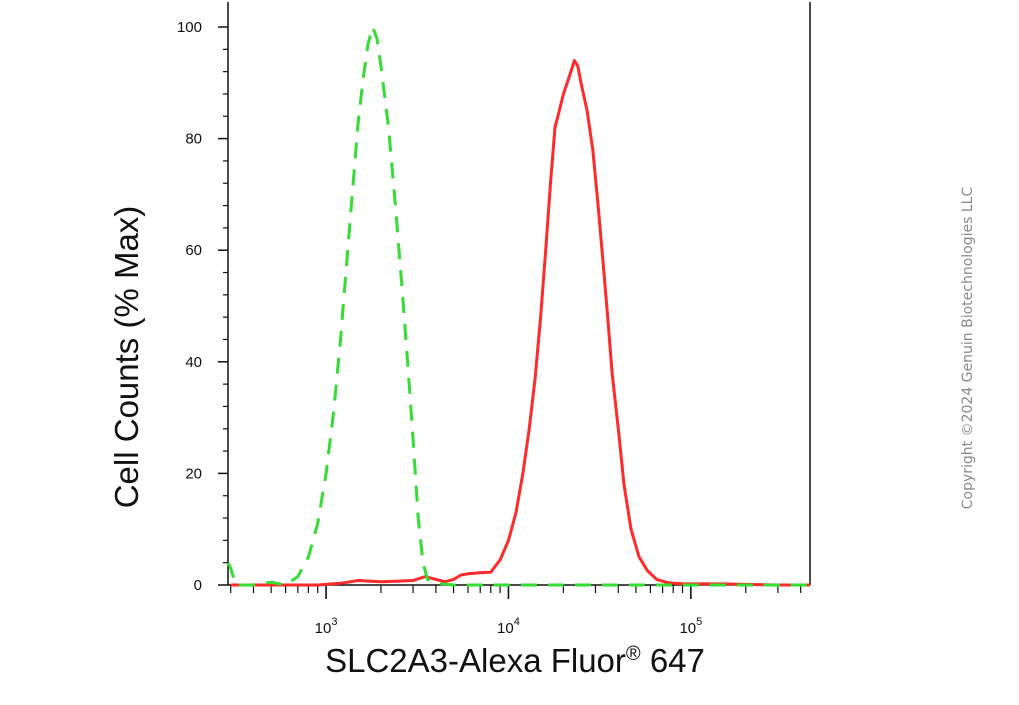  What do you see at coordinates (126, 357) in the screenshot?
I see `y-axis-label: Cell Counts (% Max)` at bounding box center [126, 357].